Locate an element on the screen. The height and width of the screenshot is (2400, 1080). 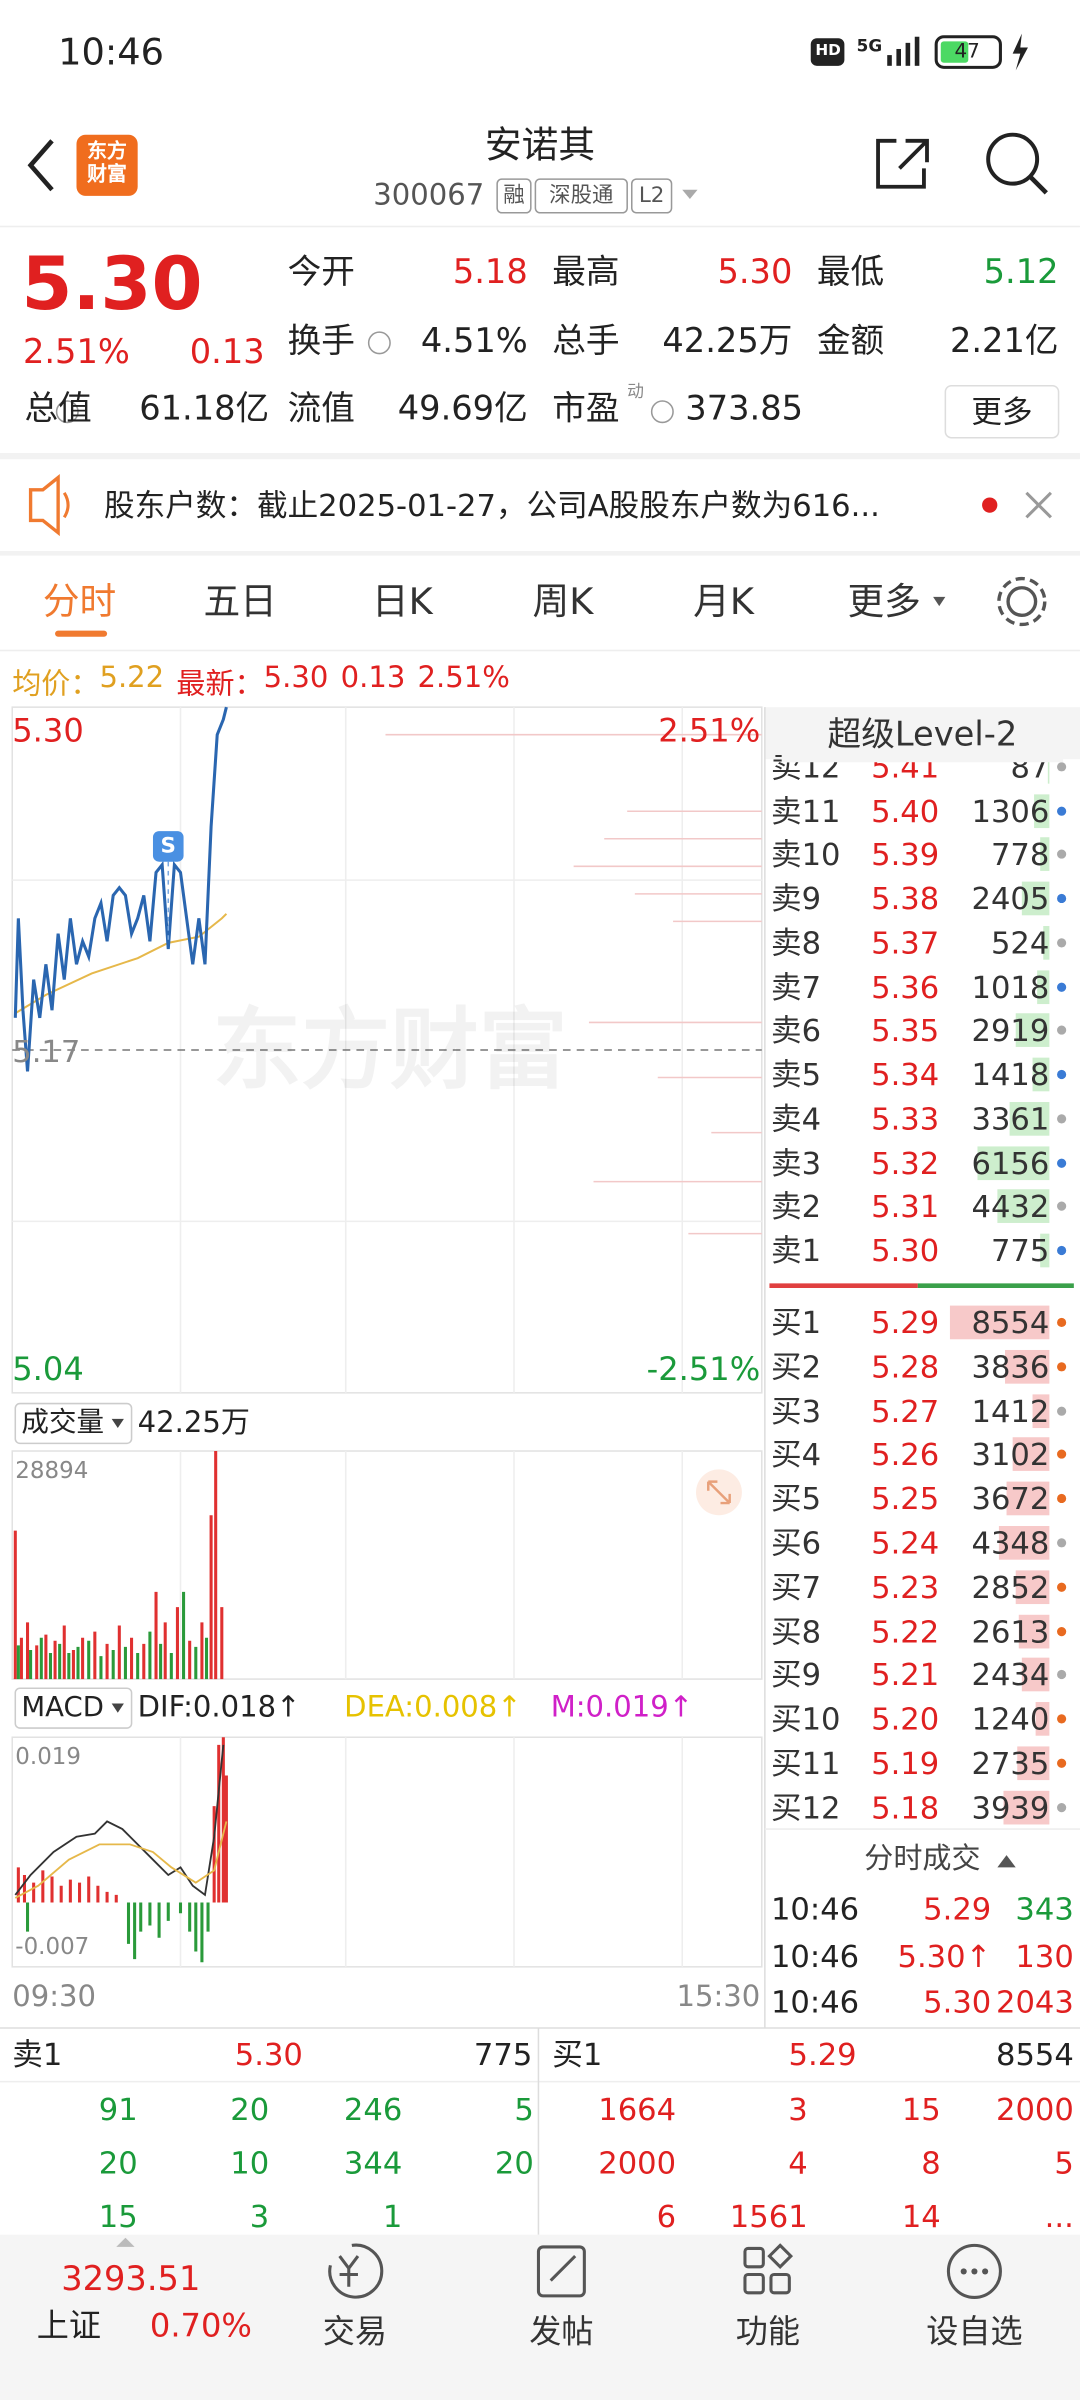
depth-cell: 4 is located at coordinates (798, 2163).